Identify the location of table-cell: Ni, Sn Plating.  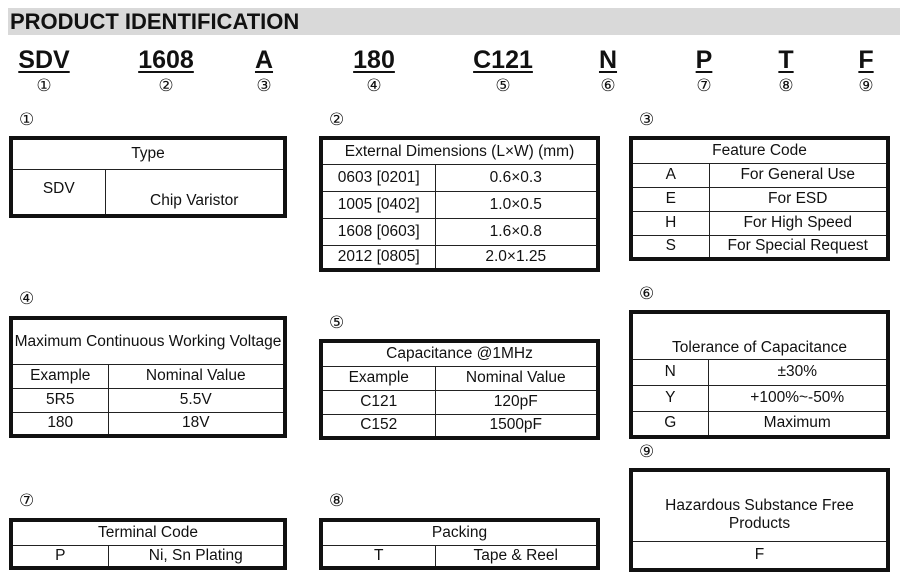
(196, 556).